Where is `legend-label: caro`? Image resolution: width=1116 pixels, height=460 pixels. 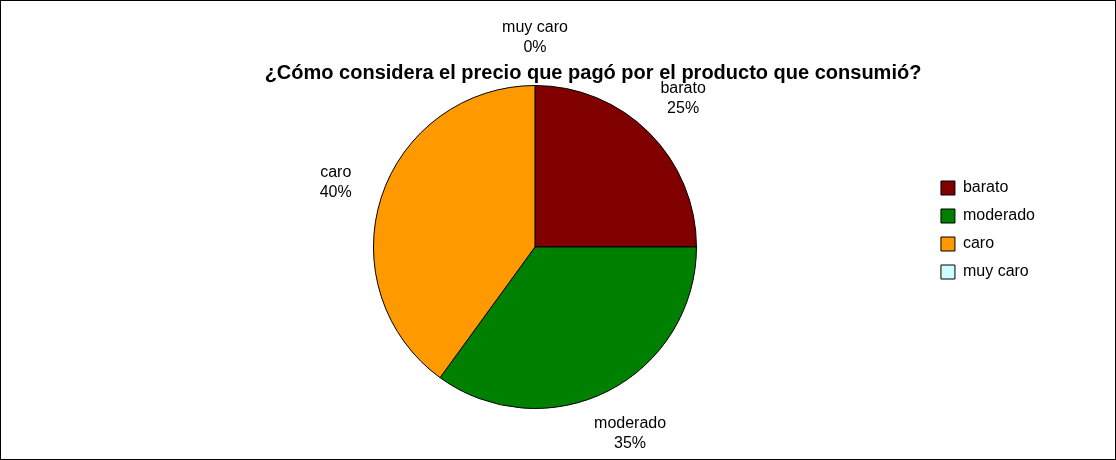 legend-label: caro is located at coordinates (978, 243).